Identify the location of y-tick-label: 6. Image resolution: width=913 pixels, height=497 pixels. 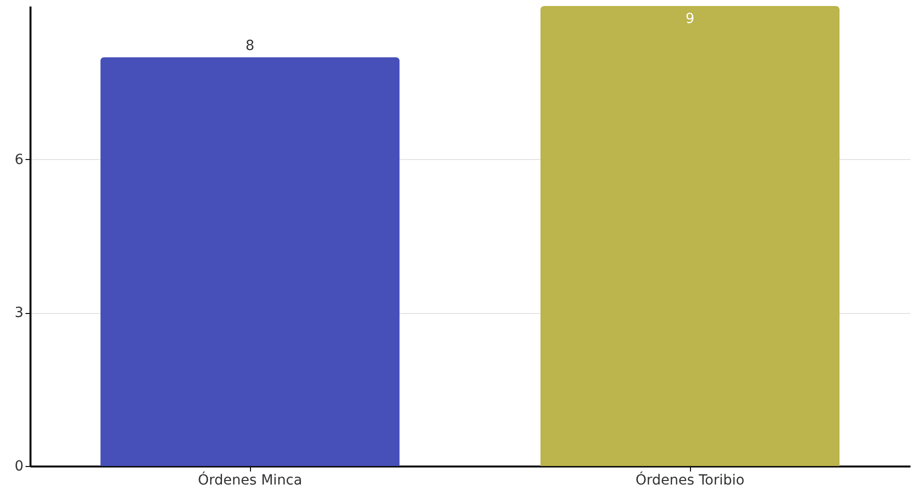
(19, 160).